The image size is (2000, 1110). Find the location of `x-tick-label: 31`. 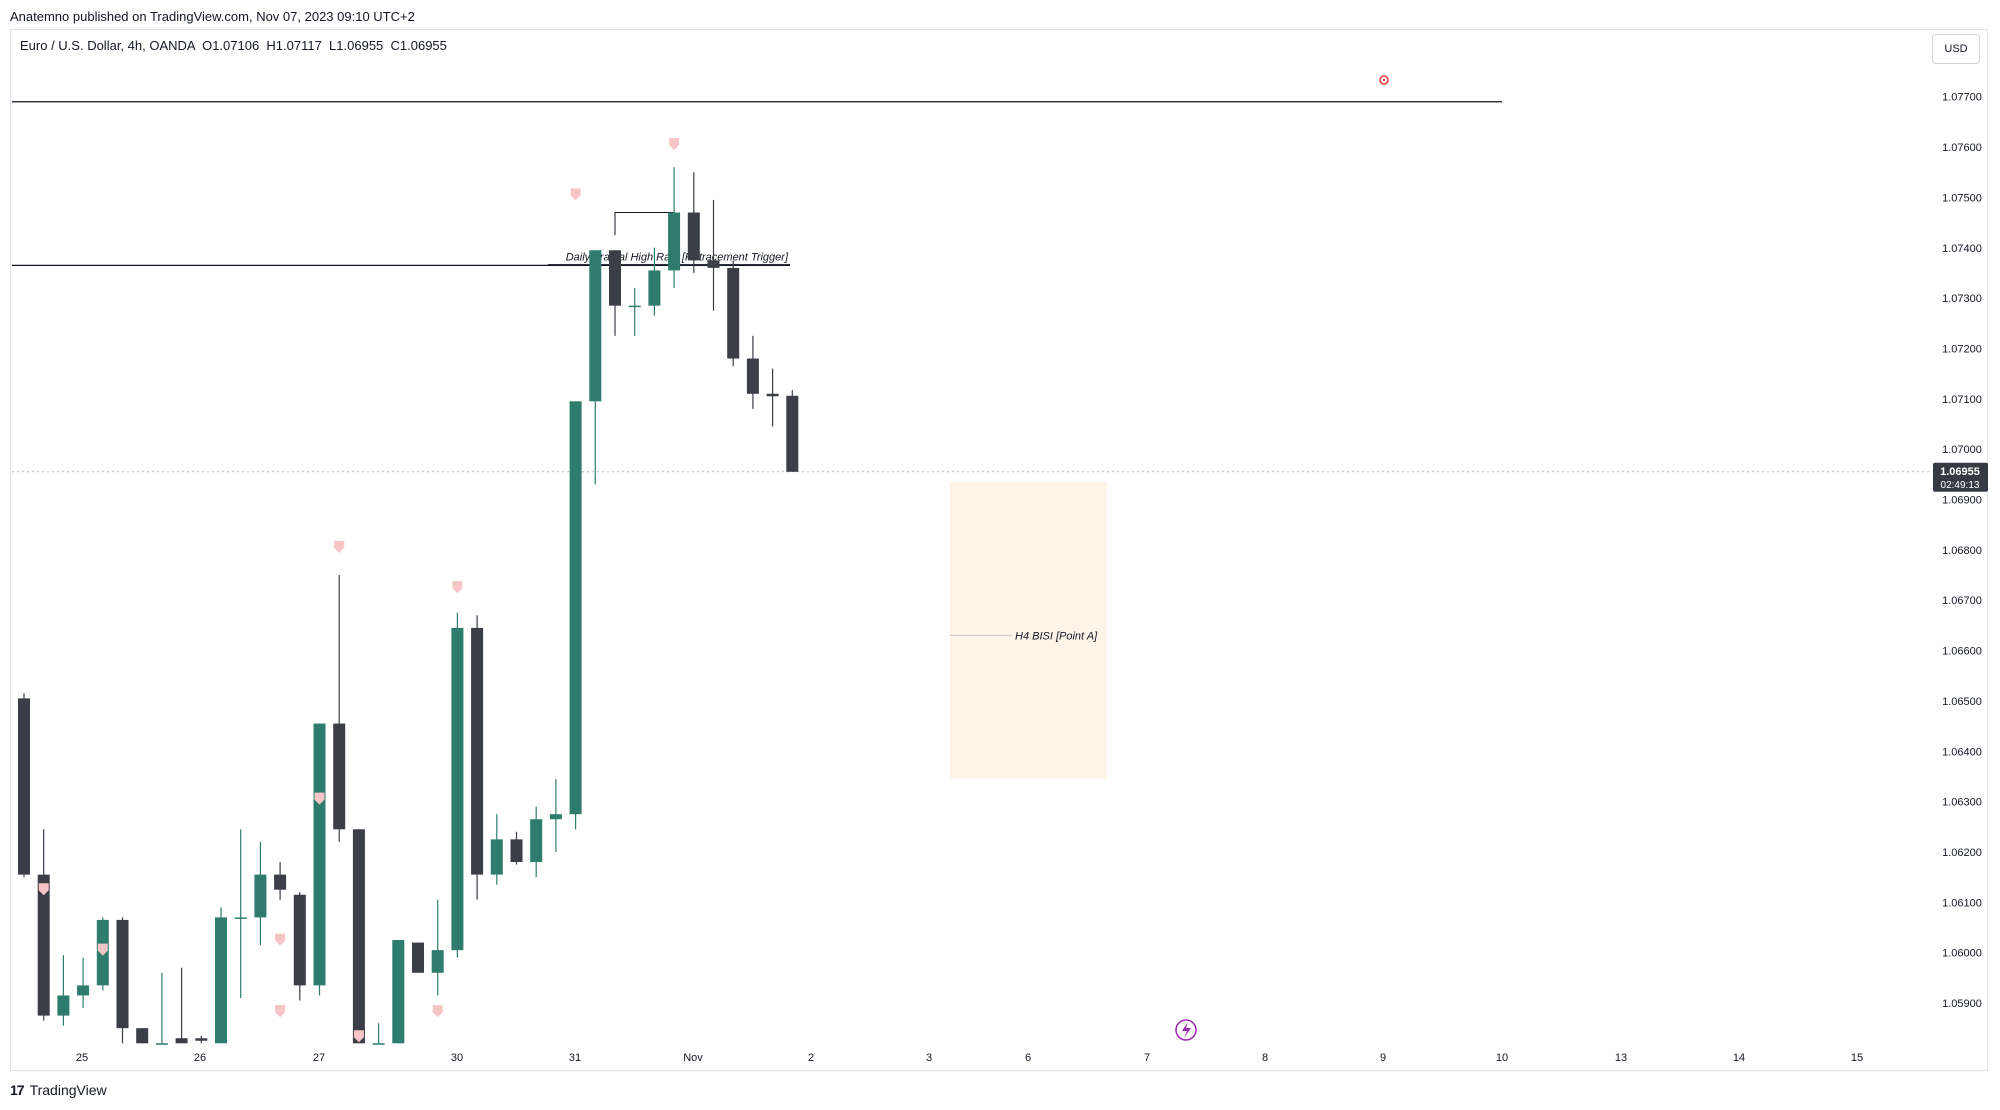

x-tick-label: 31 is located at coordinates (575, 1058).